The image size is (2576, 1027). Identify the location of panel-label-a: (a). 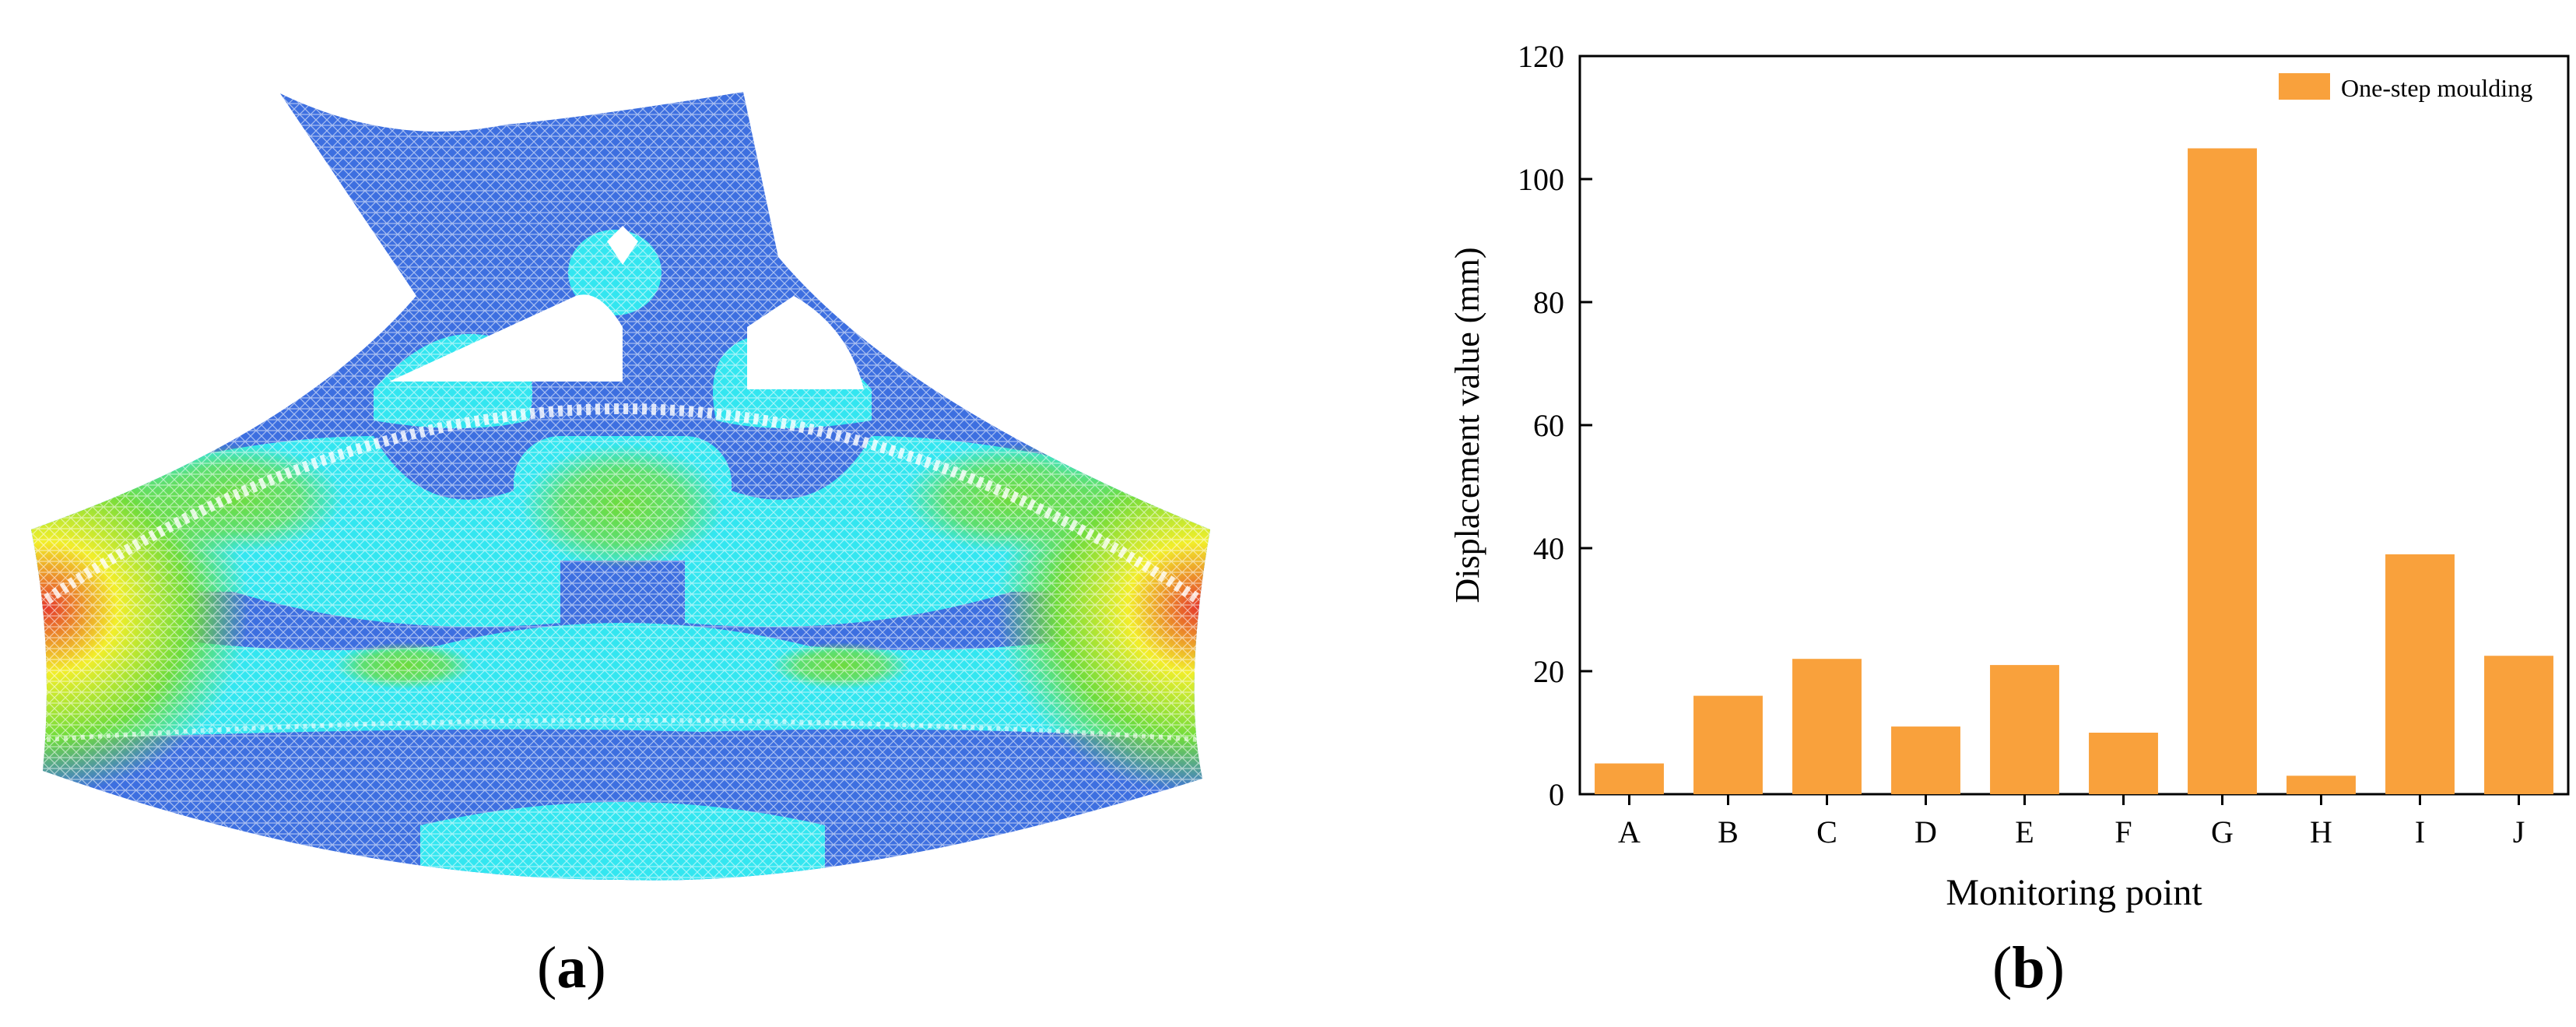
(572, 968).